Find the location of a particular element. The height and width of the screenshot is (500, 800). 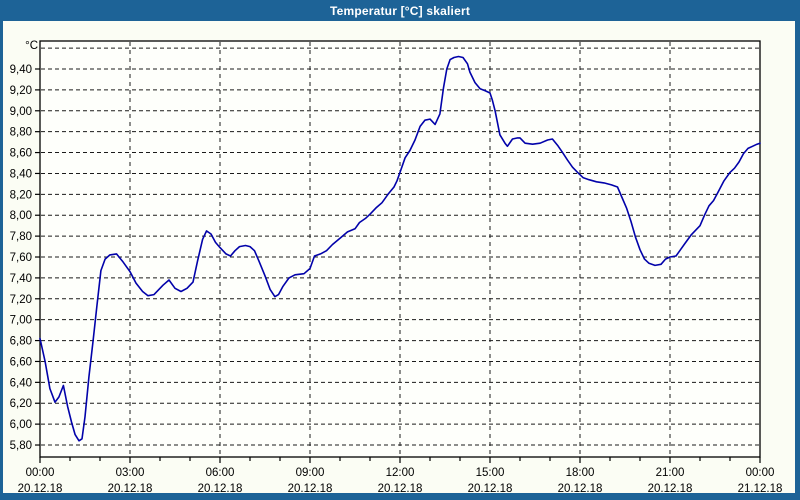

window-titlebar: Temperatur [°C] skaliert is located at coordinates (400, 10).